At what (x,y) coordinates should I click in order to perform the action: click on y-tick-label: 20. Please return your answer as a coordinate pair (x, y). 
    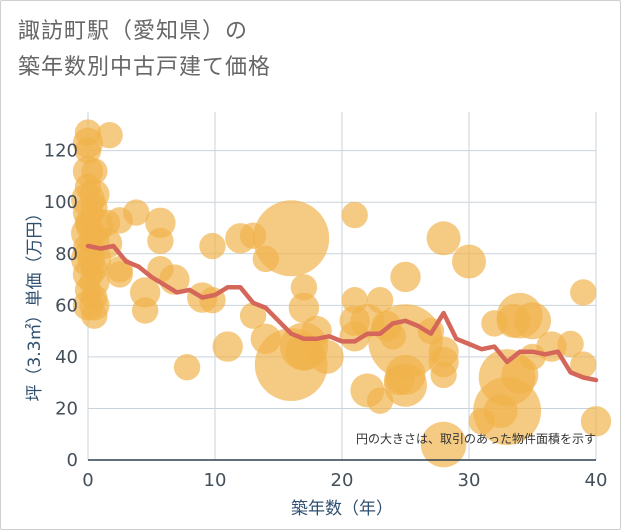
    Looking at the image, I should click on (66, 408).